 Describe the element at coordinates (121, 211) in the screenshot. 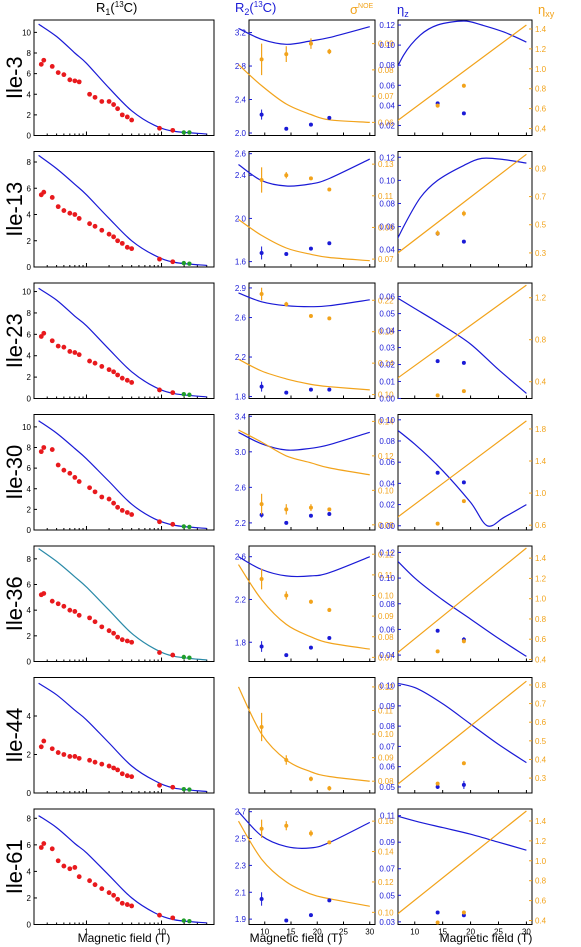

I see `panel-r1: 0 2 4 6 8` at that location.